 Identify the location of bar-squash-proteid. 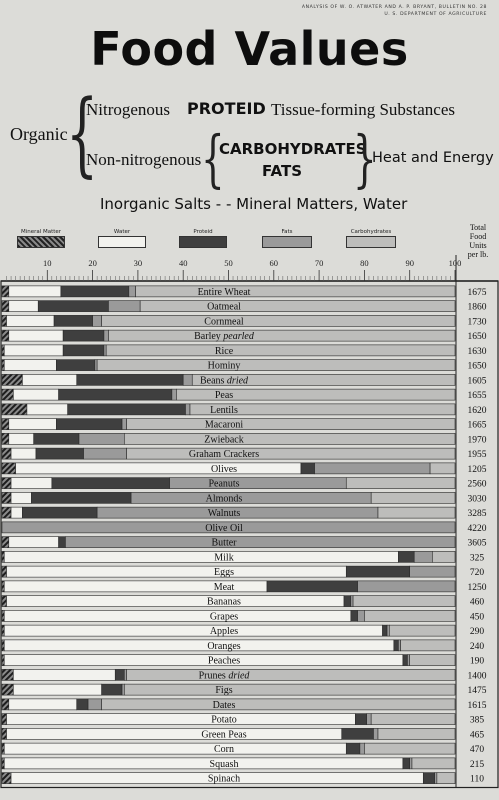
(406, 763).